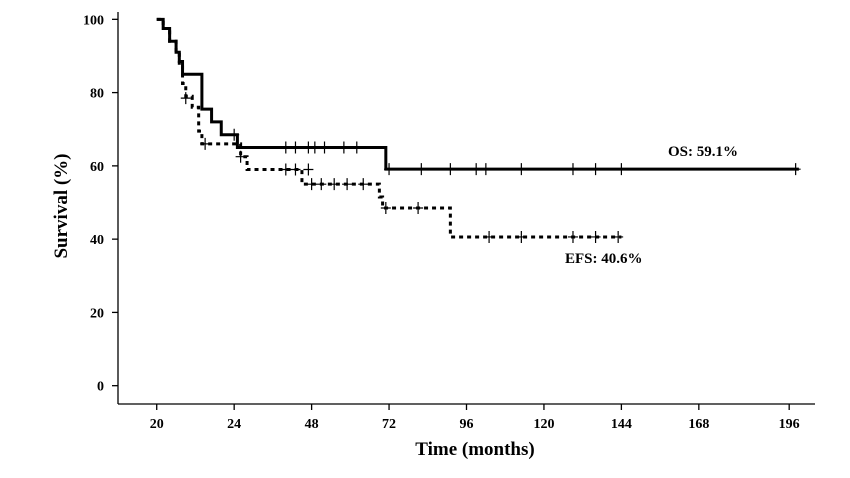 Image resolution: width=850 pixels, height=478 pixels. What do you see at coordinates (543, 424) in the screenshot?
I see `x-tick-label: 120` at bounding box center [543, 424].